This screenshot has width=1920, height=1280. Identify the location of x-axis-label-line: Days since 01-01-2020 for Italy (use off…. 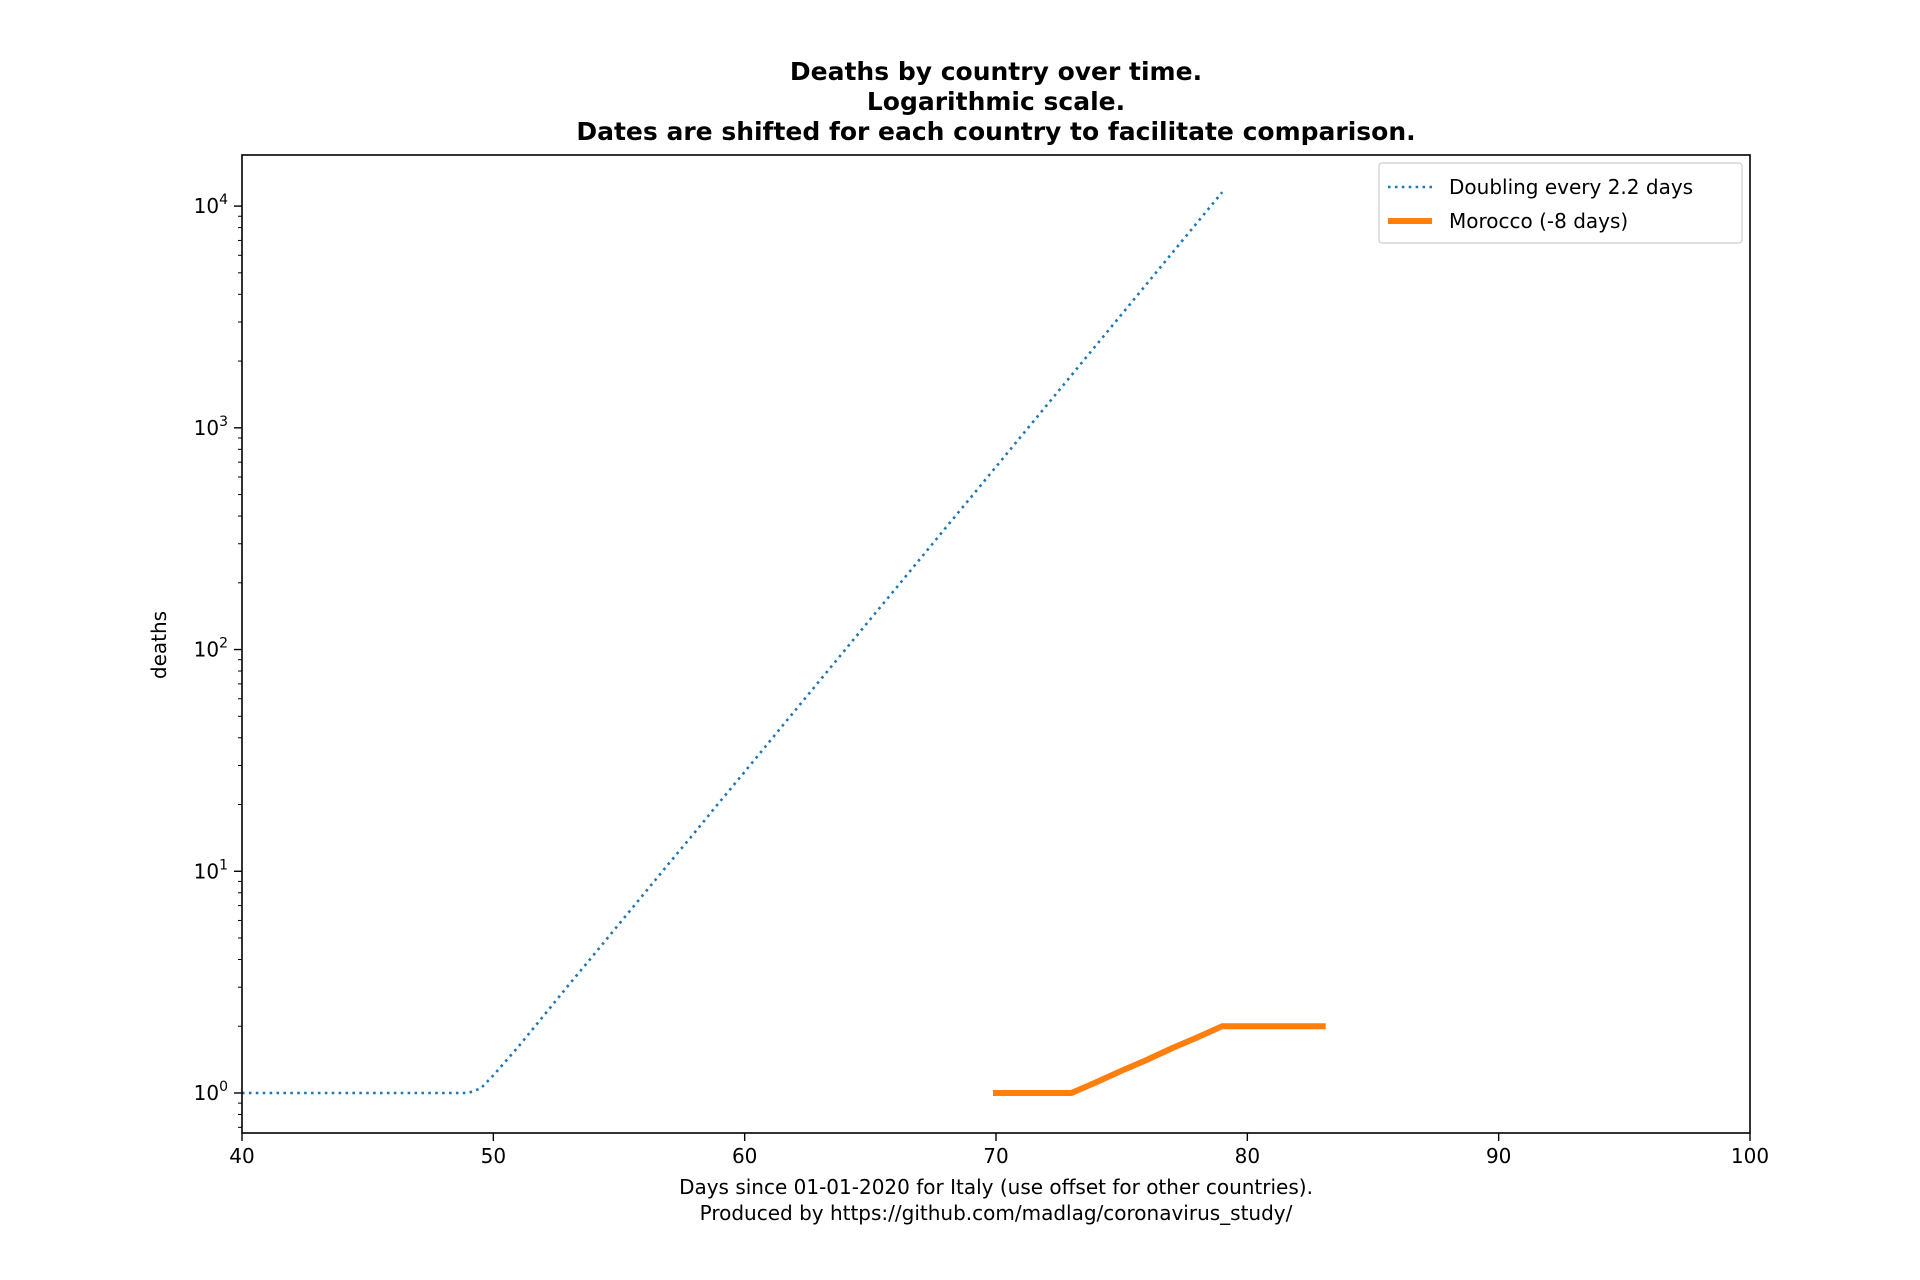
(996, 1187).